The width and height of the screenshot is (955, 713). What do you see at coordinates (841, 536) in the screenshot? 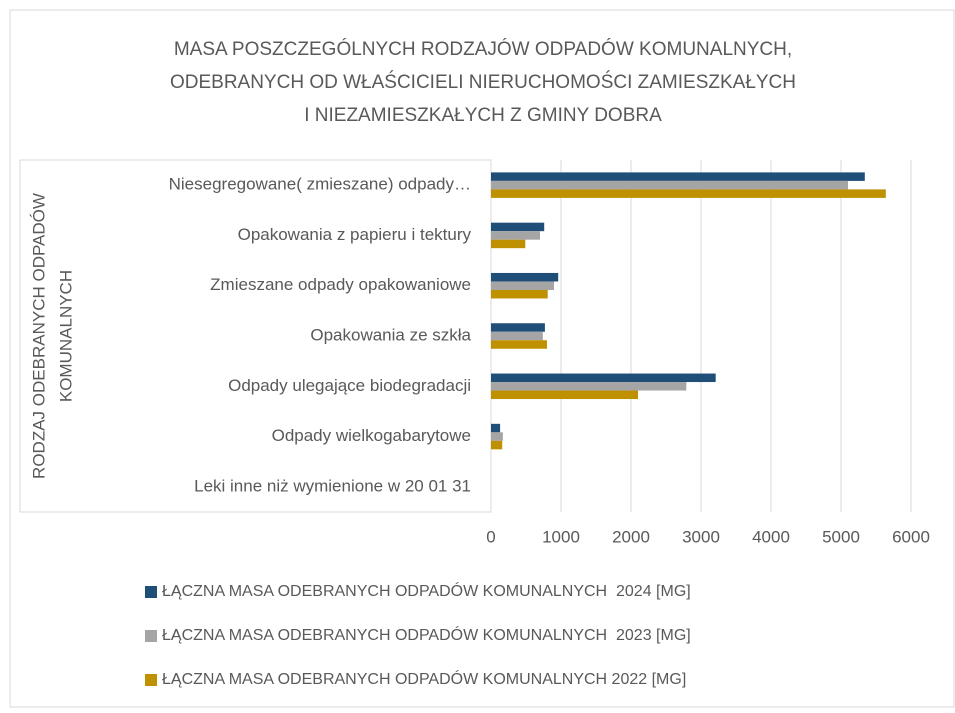
I see `x-tick-label: 5000` at bounding box center [841, 536].